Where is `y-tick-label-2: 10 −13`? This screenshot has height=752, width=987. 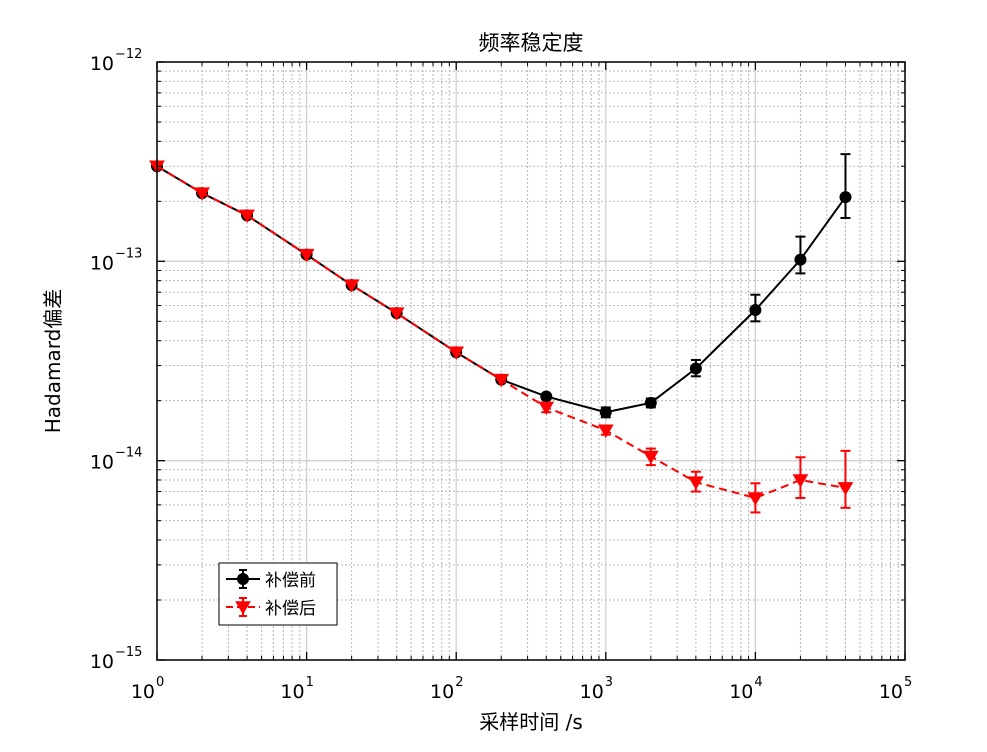
y-tick-label-2: 10 −13 is located at coordinates (116, 260).